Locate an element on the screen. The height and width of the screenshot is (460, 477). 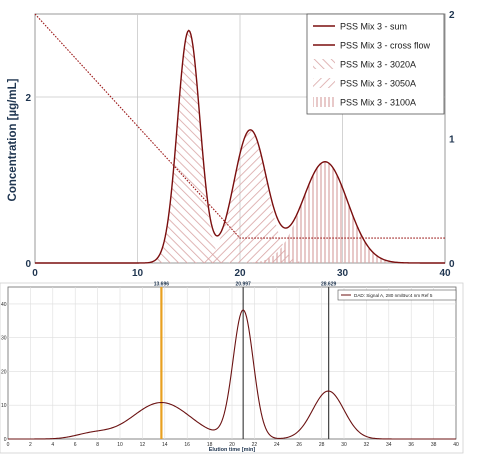
bottom-x-tick-label: 4 is located at coordinates (52, 445).